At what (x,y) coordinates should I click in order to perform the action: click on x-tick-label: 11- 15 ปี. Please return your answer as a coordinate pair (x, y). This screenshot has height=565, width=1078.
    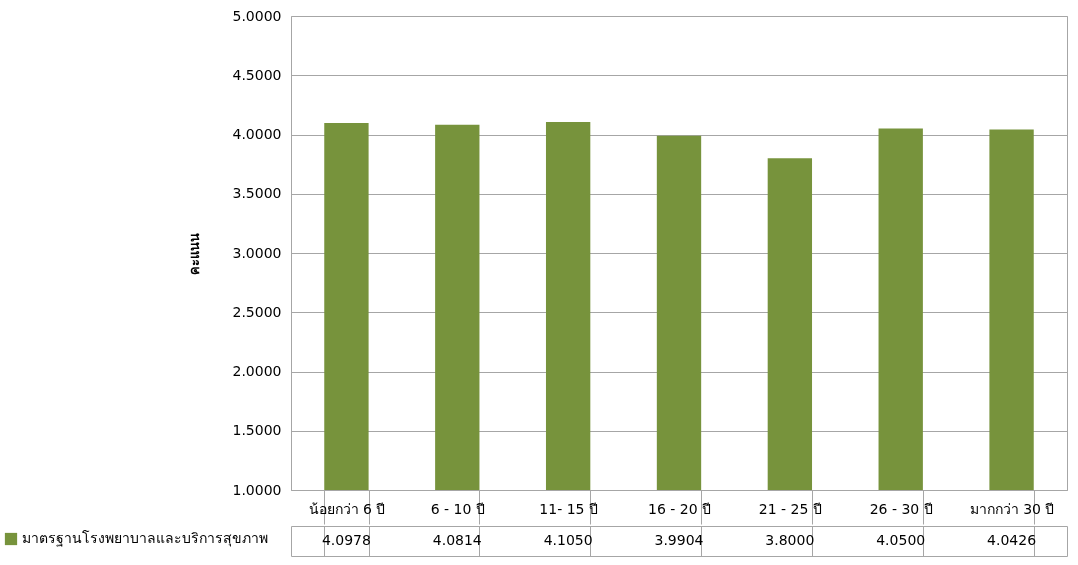
    Looking at the image, I should click on (568, 508).